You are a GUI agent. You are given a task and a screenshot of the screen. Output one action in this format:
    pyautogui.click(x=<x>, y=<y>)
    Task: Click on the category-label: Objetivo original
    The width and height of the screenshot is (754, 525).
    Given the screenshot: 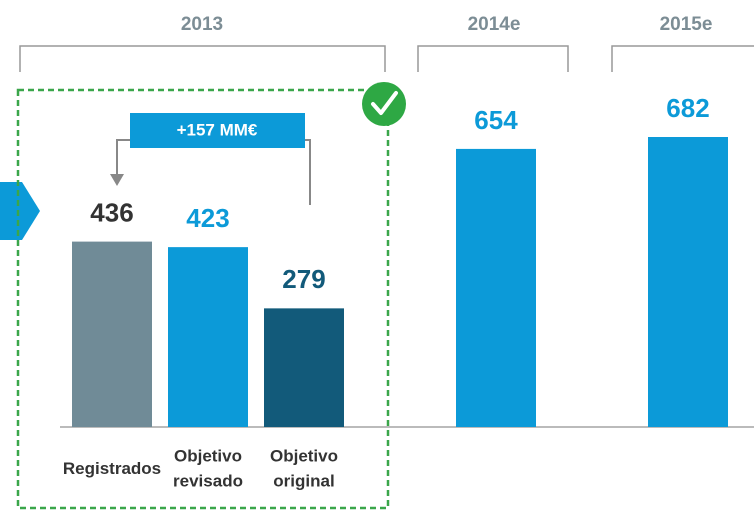 What is the action you would take?
    pyautogui.click(x=304, y=469)
    